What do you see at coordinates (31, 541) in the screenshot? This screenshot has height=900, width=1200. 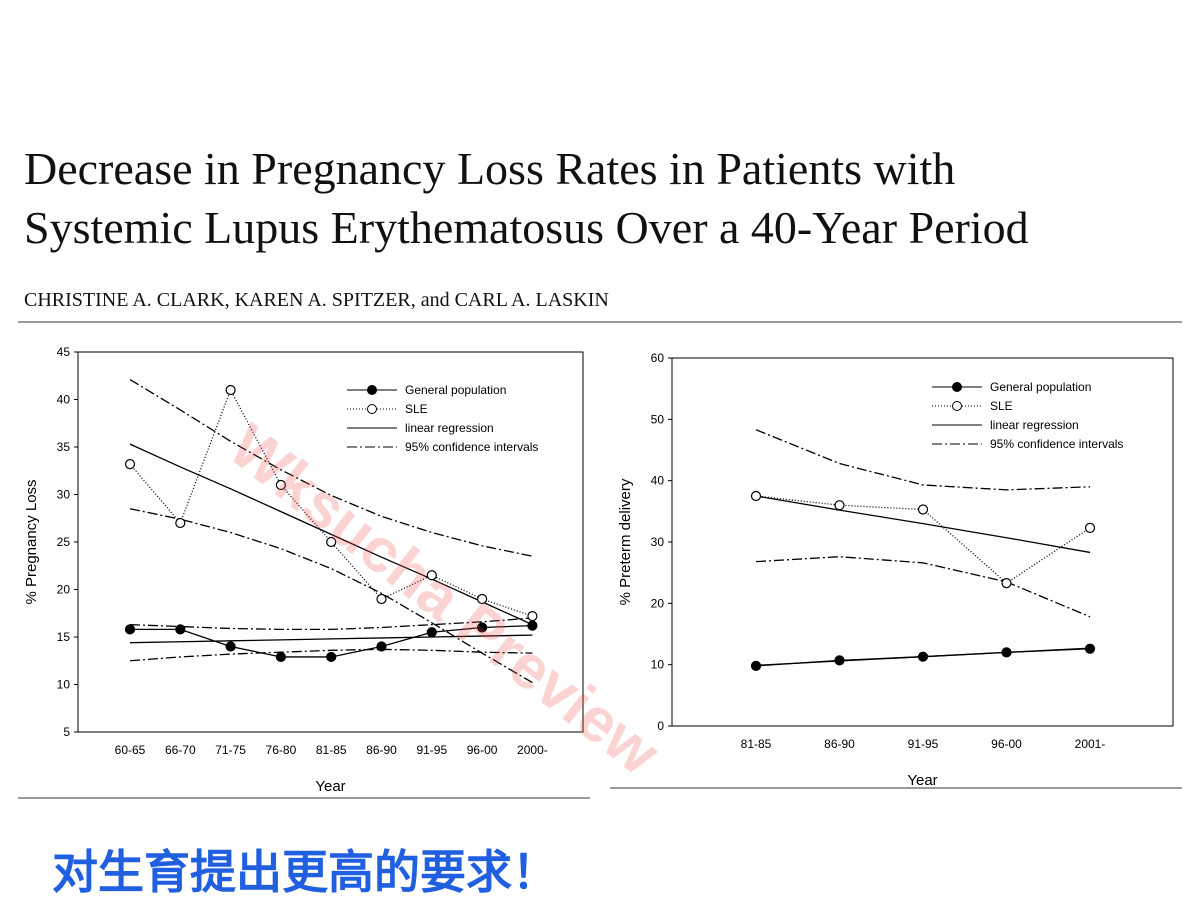 I see `y-axis-label: % Pregnancy Loss` at bounding box center [31, 541].